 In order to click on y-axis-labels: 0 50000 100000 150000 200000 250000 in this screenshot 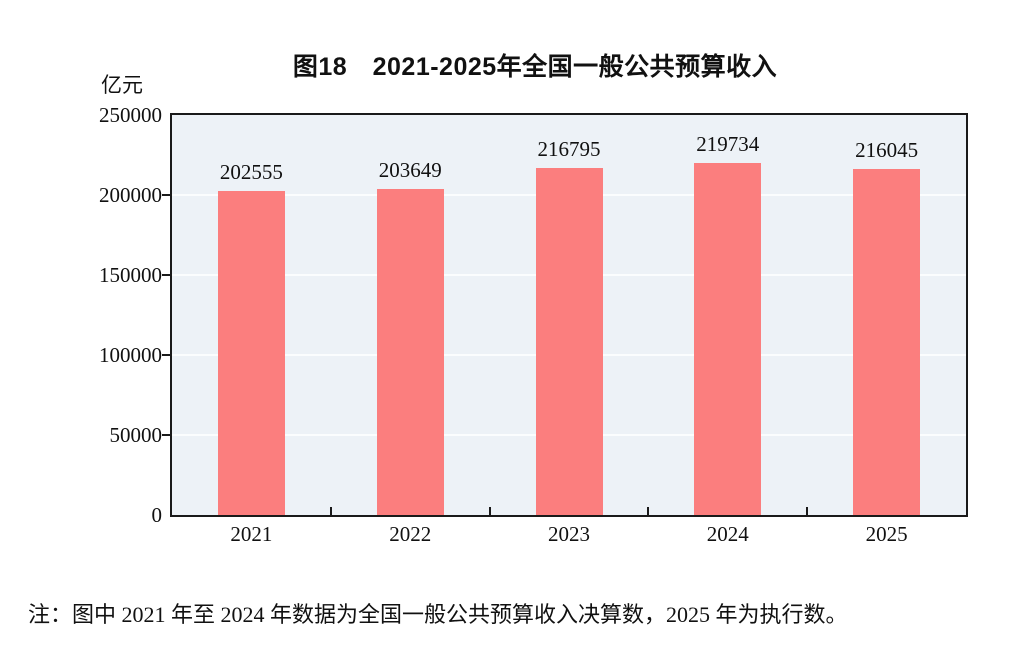, I will do `click(81, 315)`.